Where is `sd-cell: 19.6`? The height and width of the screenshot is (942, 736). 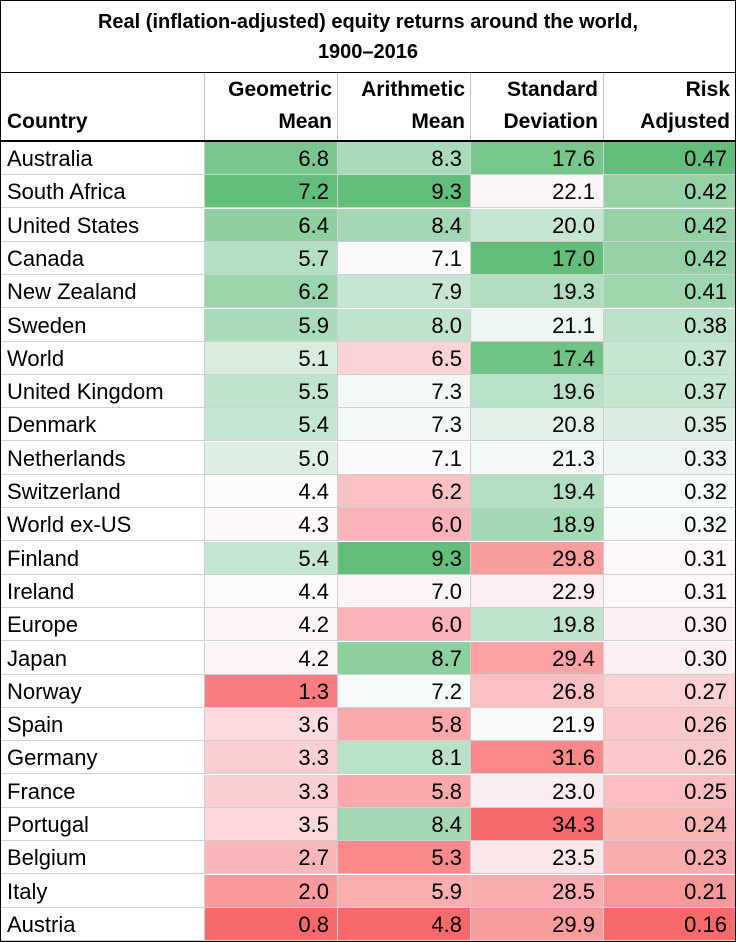 sd-cell: 19.6 is located at coordinates (536, 392).